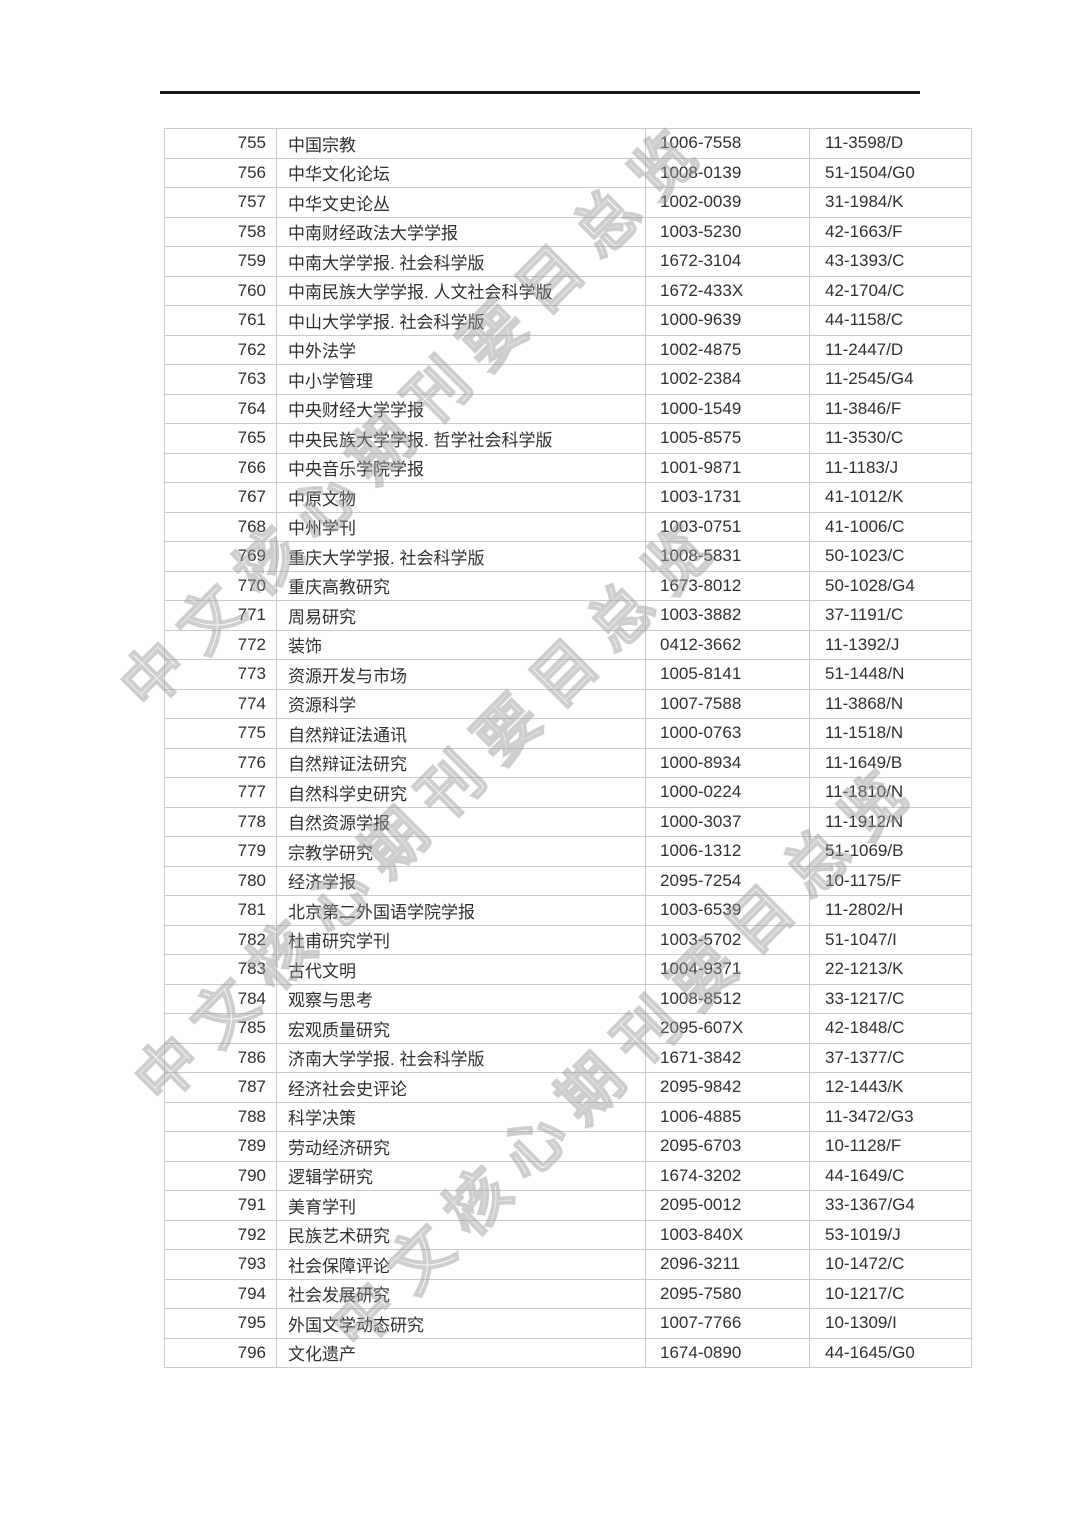 The height and width of the screenshot is (1527, 1080). What do you see at coordinates (568, 880) in the screenshot?
I see `table-row: 780 经济学报 2095-7254 10-1175/F` at bounding box center [568, 880].